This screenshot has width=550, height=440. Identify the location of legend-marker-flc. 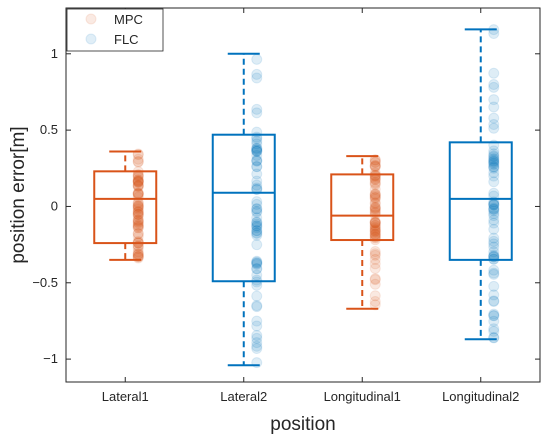
(91, 39).